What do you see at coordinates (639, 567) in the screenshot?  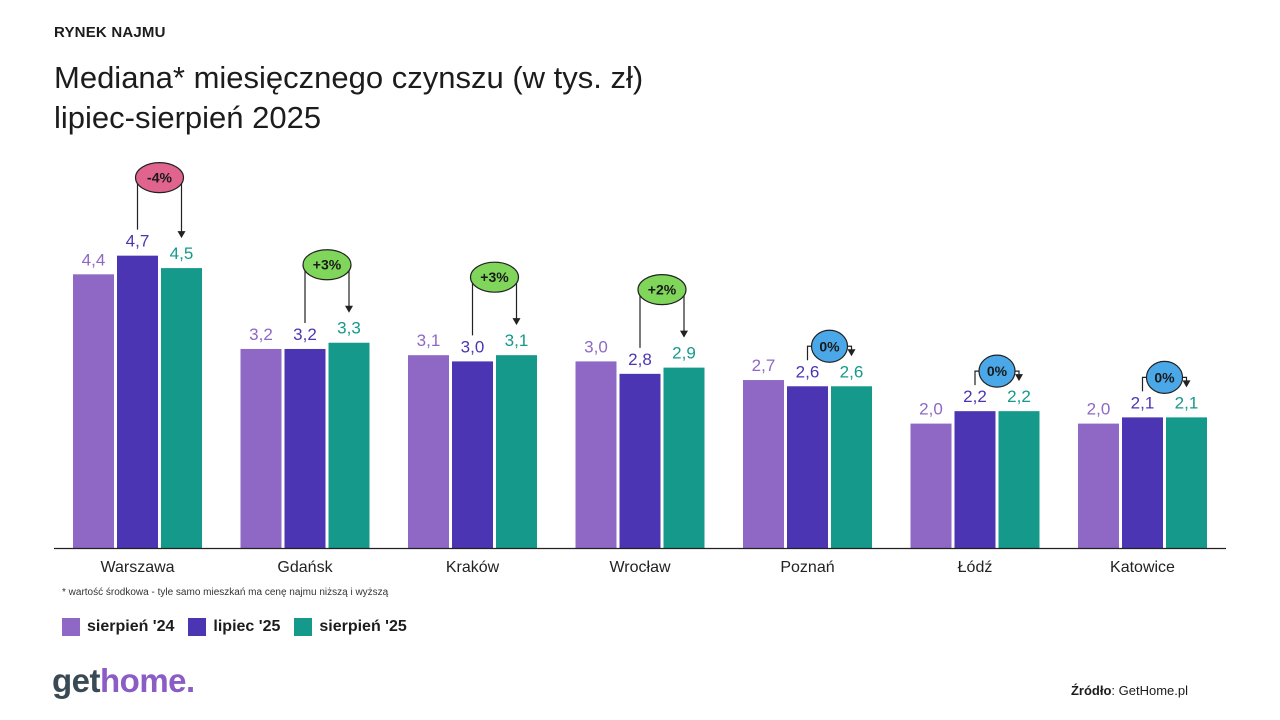 I see `x-tick-label-wroclaw: Wrocław` at bounding box center [639, 567].